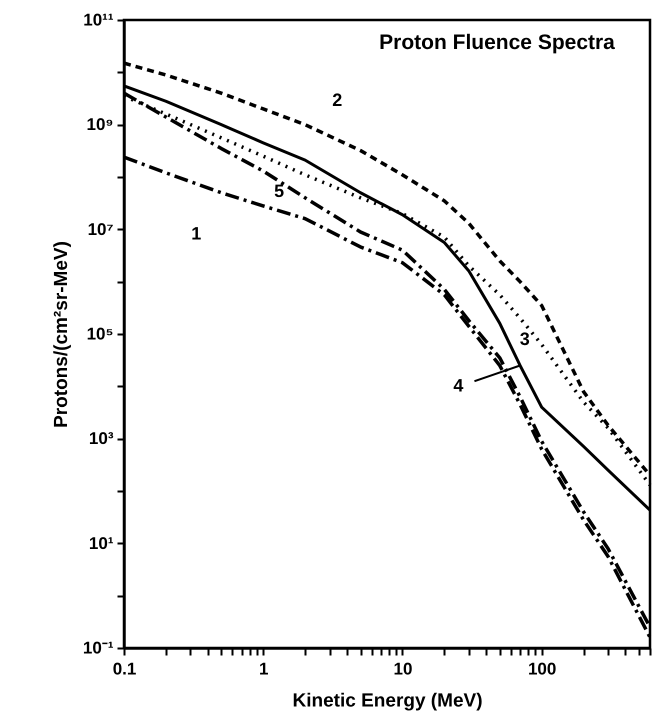 This screenshot has width=664, height=723. What do you see at coordinates (279, 190) in the screenshot?
I see `series-label: 5` at bounding box center [279, 190].